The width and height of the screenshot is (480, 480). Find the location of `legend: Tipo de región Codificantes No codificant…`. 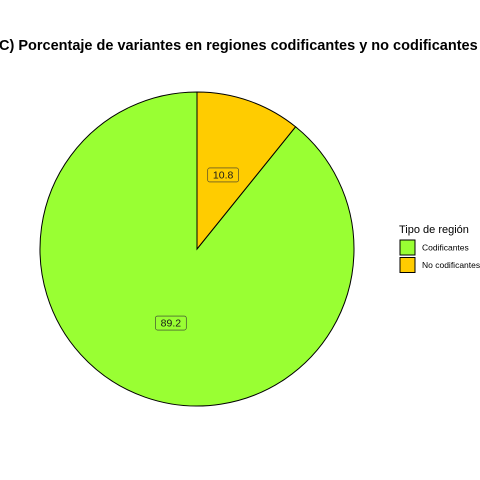

legend: Tipo de región Codificantes No codificant… is located at coordinates (439, 248).